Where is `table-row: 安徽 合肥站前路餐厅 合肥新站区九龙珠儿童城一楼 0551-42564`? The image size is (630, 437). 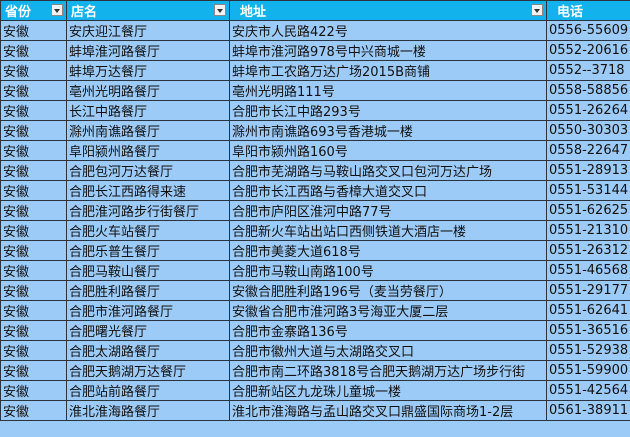 table-row: 安徽 合肥站前路餐厅 合肥新站区九龙珠儿童城一楼 0551-42564 is located at coordinates (315, 390).